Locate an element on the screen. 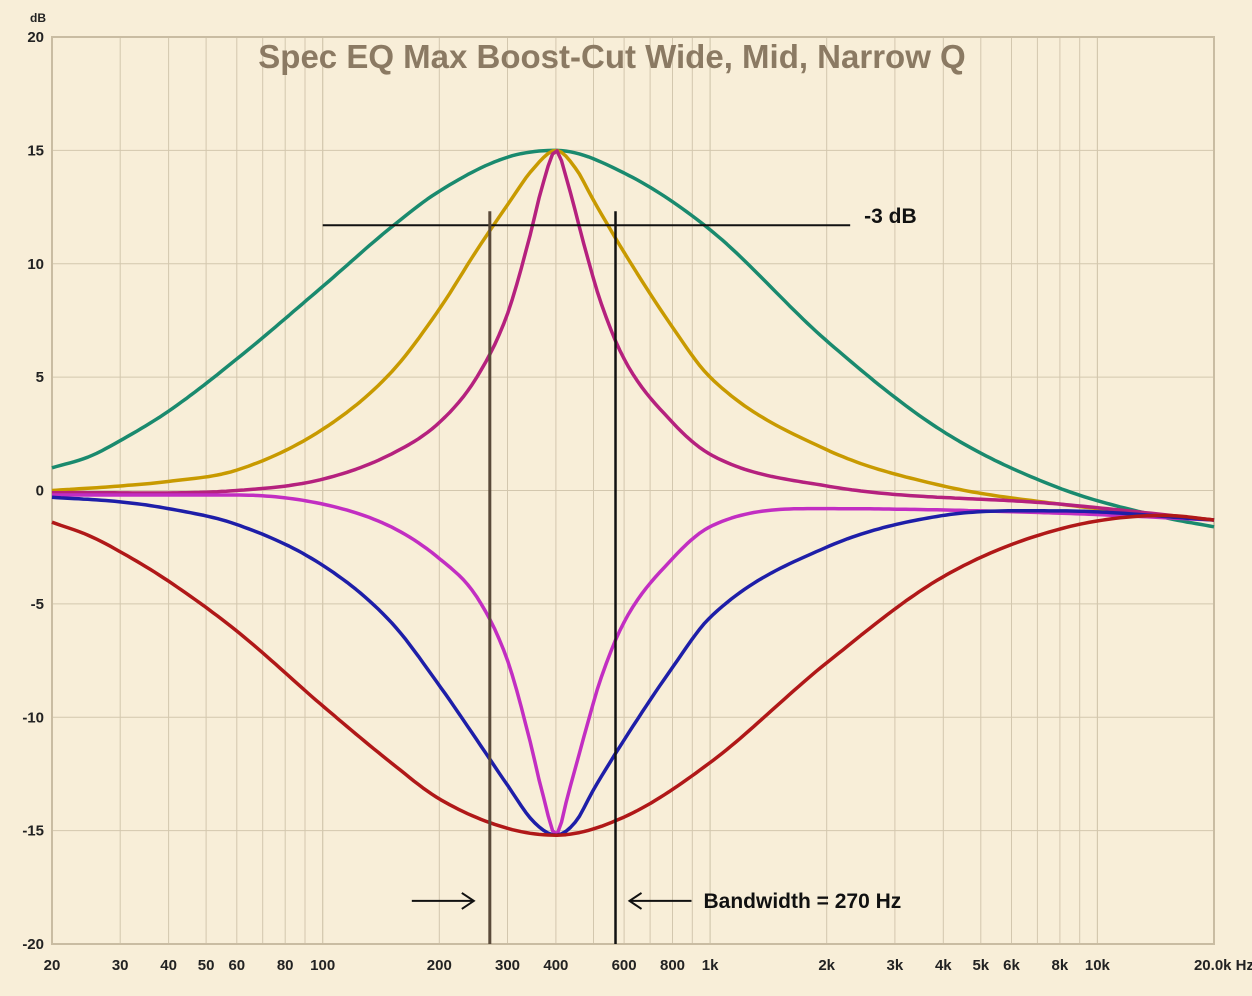 The image size is (1252, 996). y-axis-unit-label: dB is located at coordinates (38, 18).